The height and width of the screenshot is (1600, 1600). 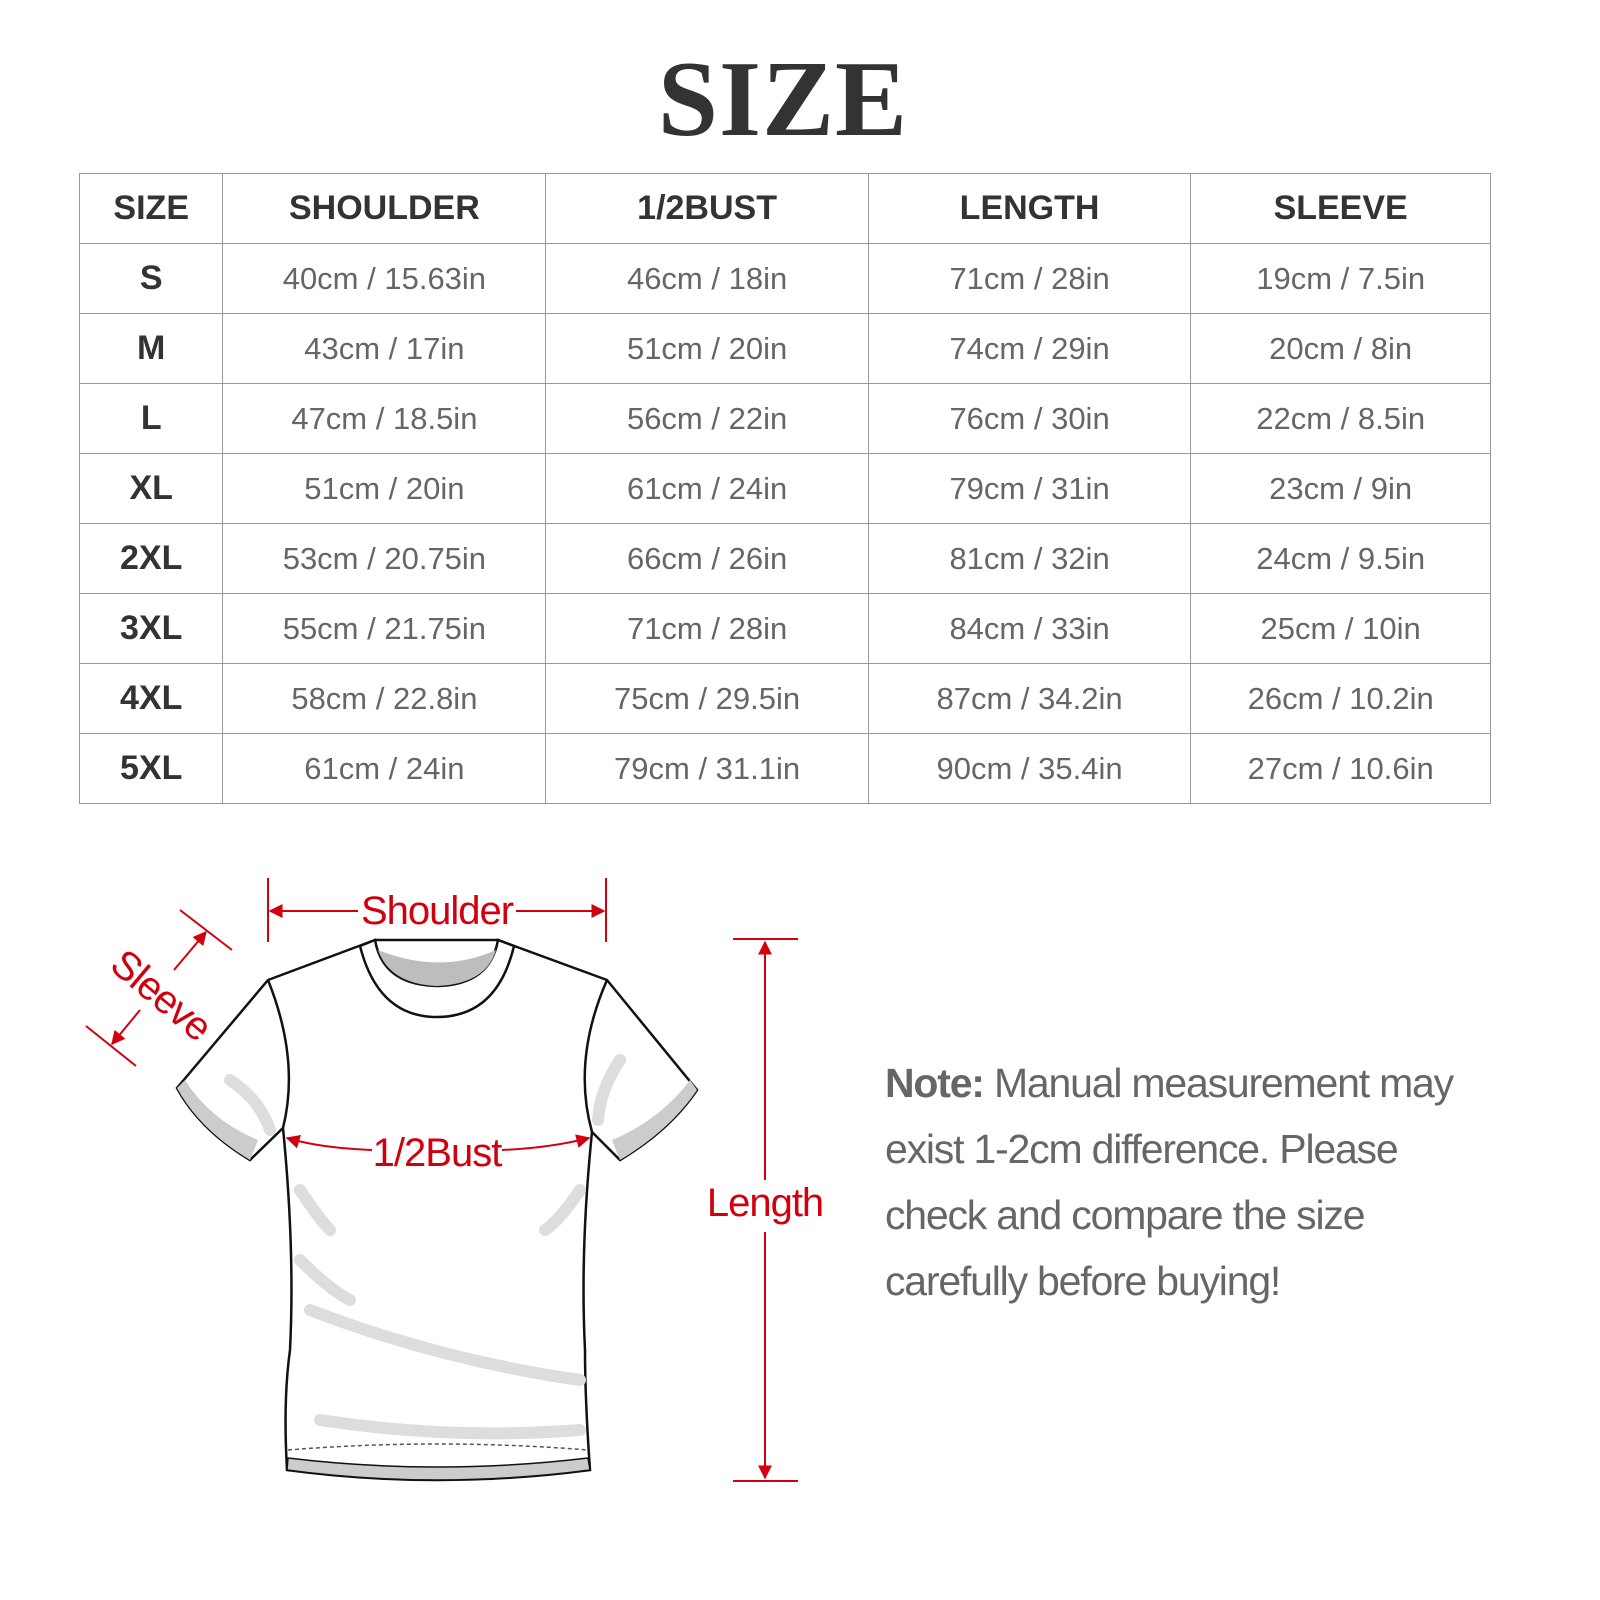 I want to click on size-cell: 2XL, so click(x=151, y=558).